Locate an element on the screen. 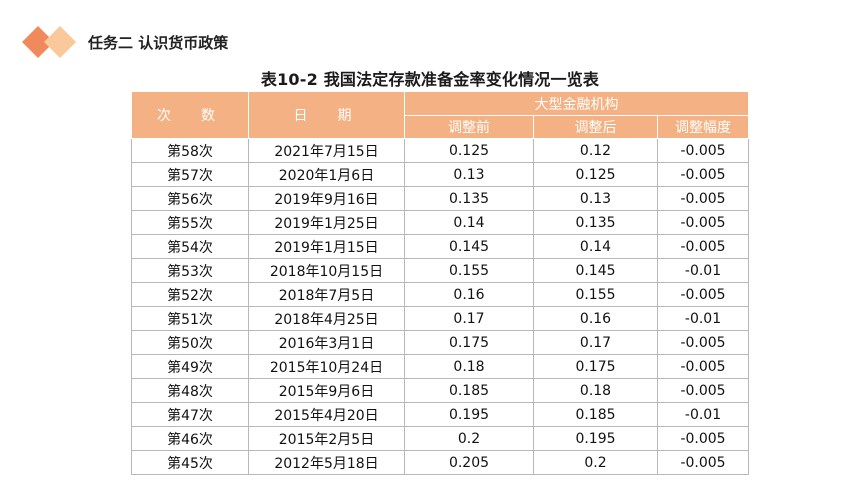  header-count: 次 数 is located at coordinates (190, 115).